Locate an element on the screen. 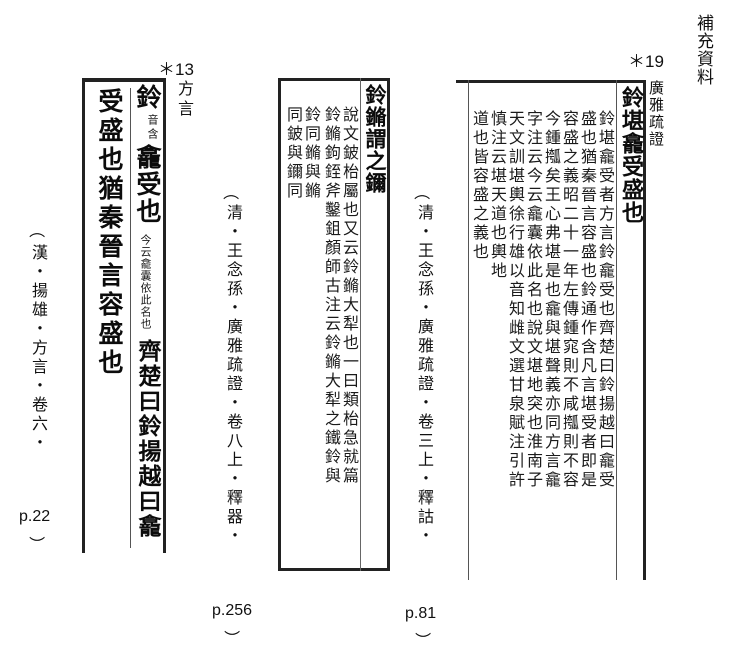 Image resolution: width=734 pixels, height=659 pixels. panel-a-col1-body: 龕受也 is located at coordinates (147, 184).